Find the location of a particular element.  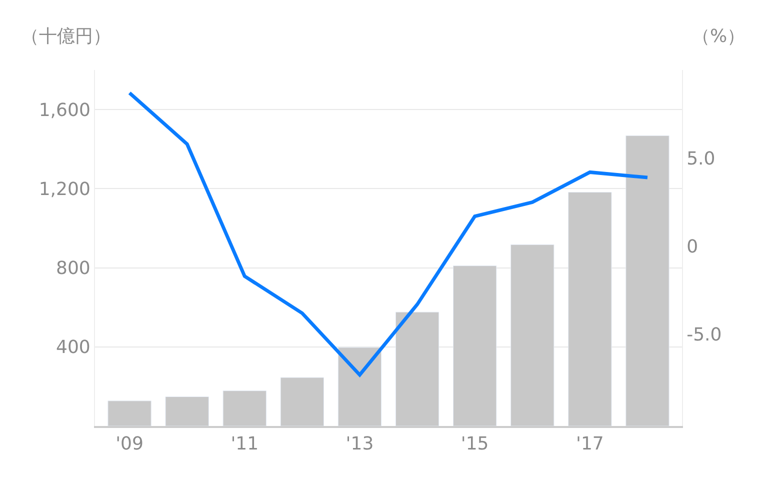

y-tick-label: 800 is located at coordinates (73, 269).